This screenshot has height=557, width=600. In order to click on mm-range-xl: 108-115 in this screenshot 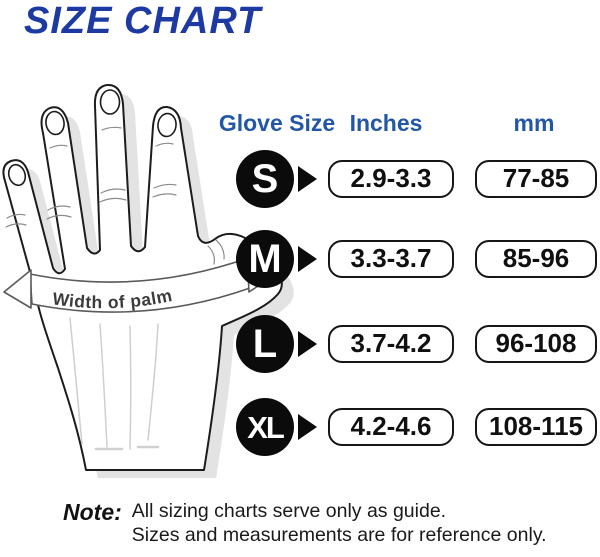, I will do `click(536, 427)`.